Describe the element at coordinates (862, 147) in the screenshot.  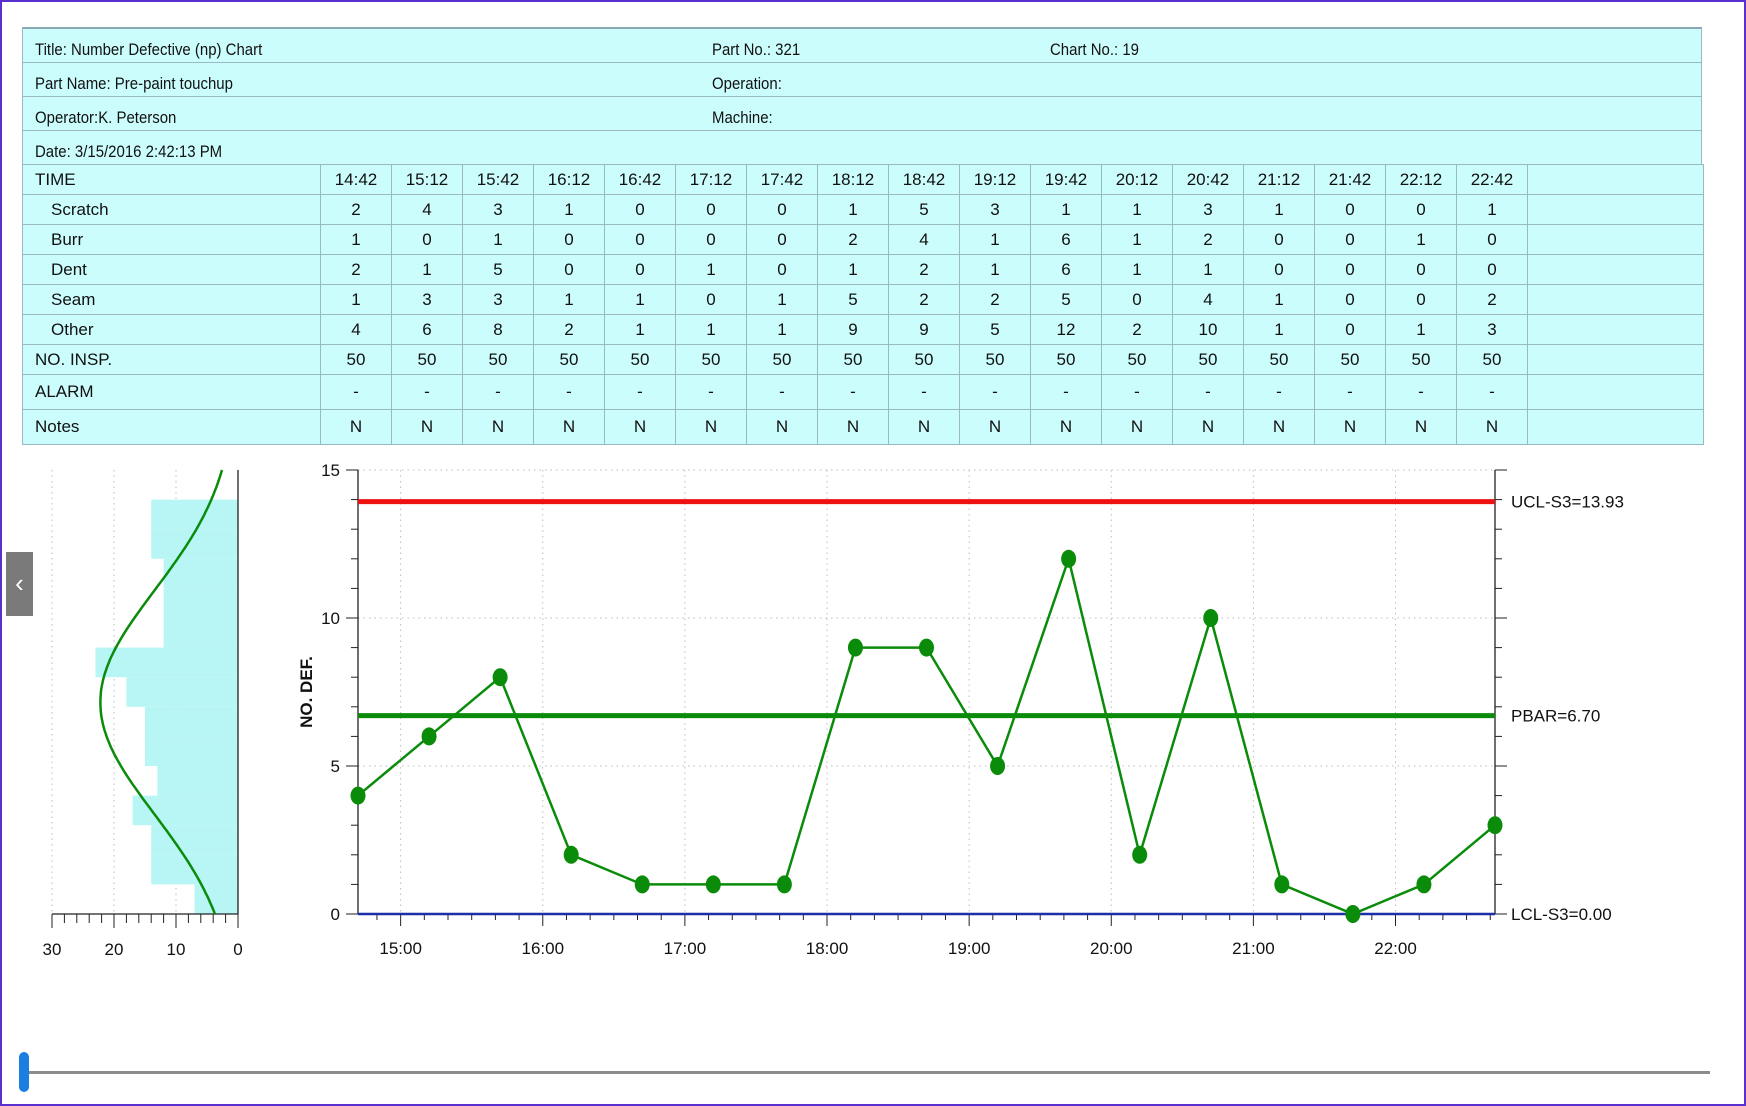
I see `header-row-date: Date: 3/15/2016 2:42:13 PM` at that location.